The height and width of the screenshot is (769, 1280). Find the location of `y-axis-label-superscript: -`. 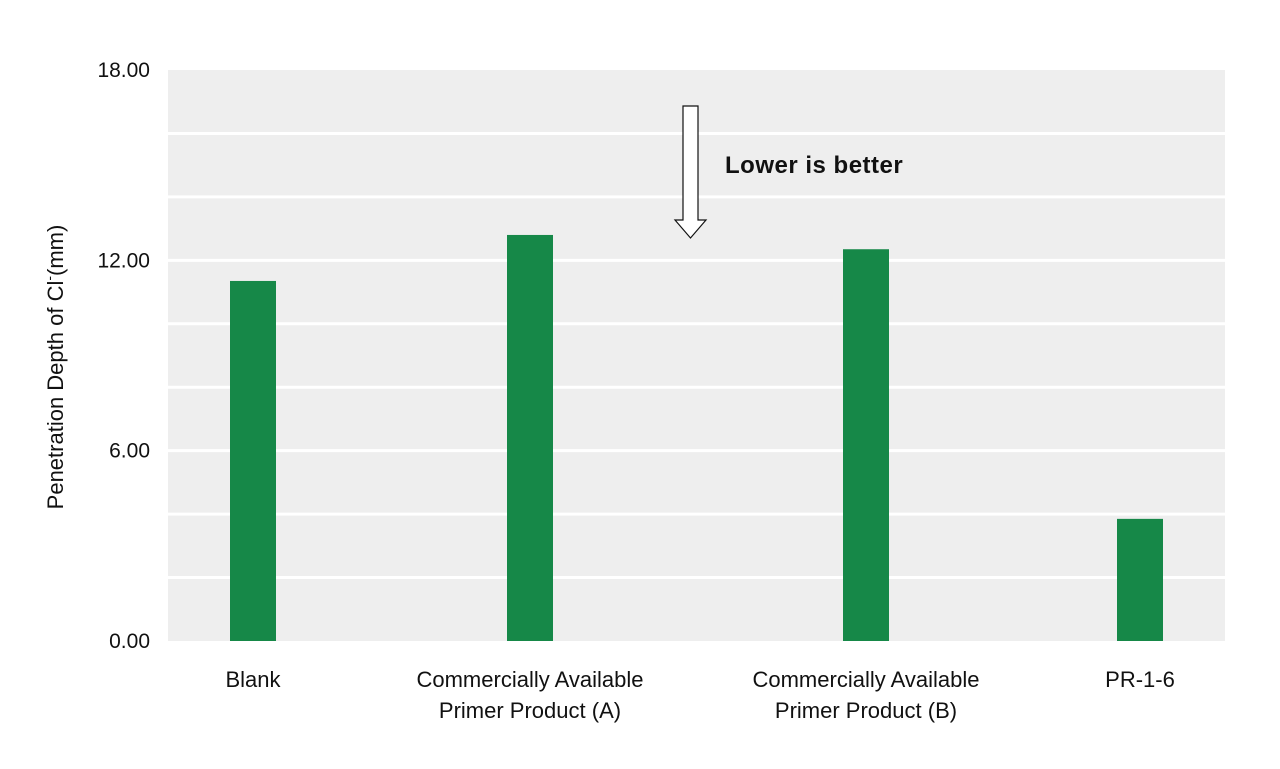

y-axis-label-superscript: - is located at coordinates (49, 278).